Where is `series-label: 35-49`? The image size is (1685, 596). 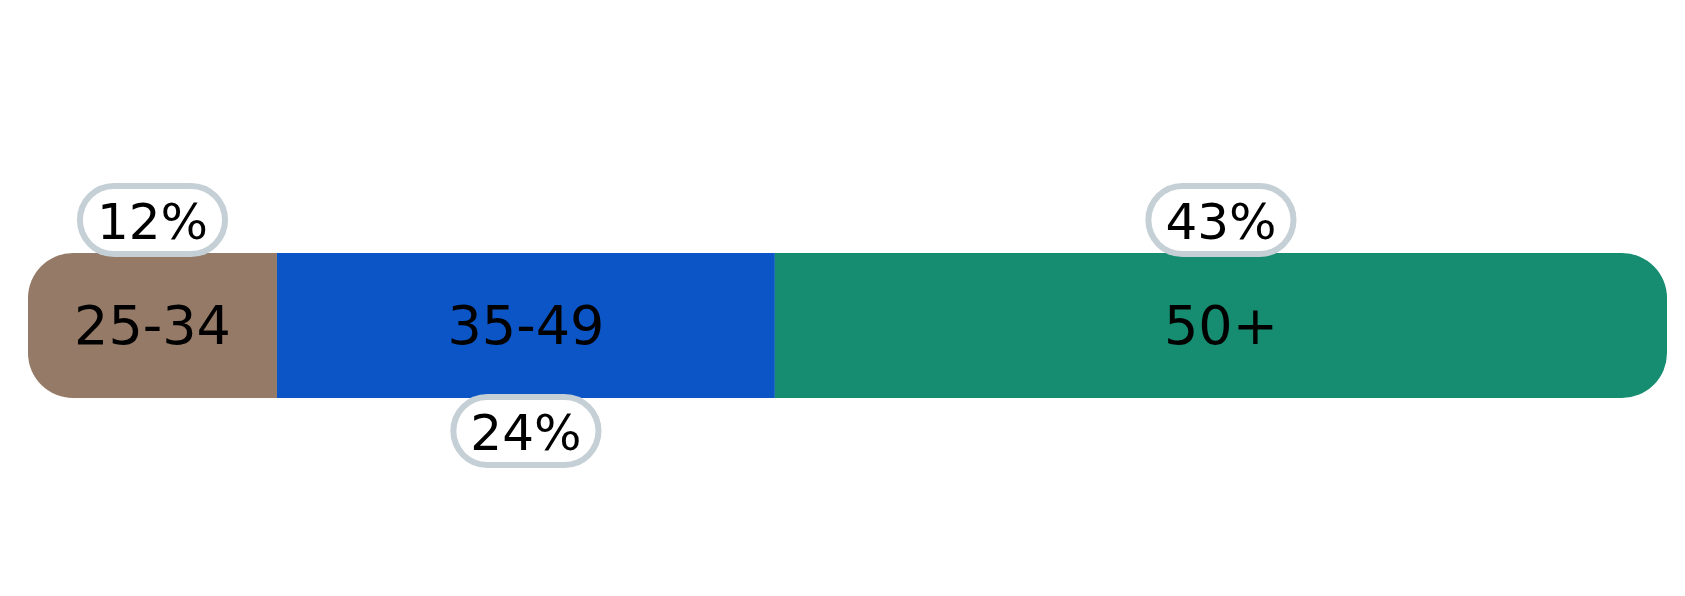
series-label: 35-49 is located at coordinates (526, 325).